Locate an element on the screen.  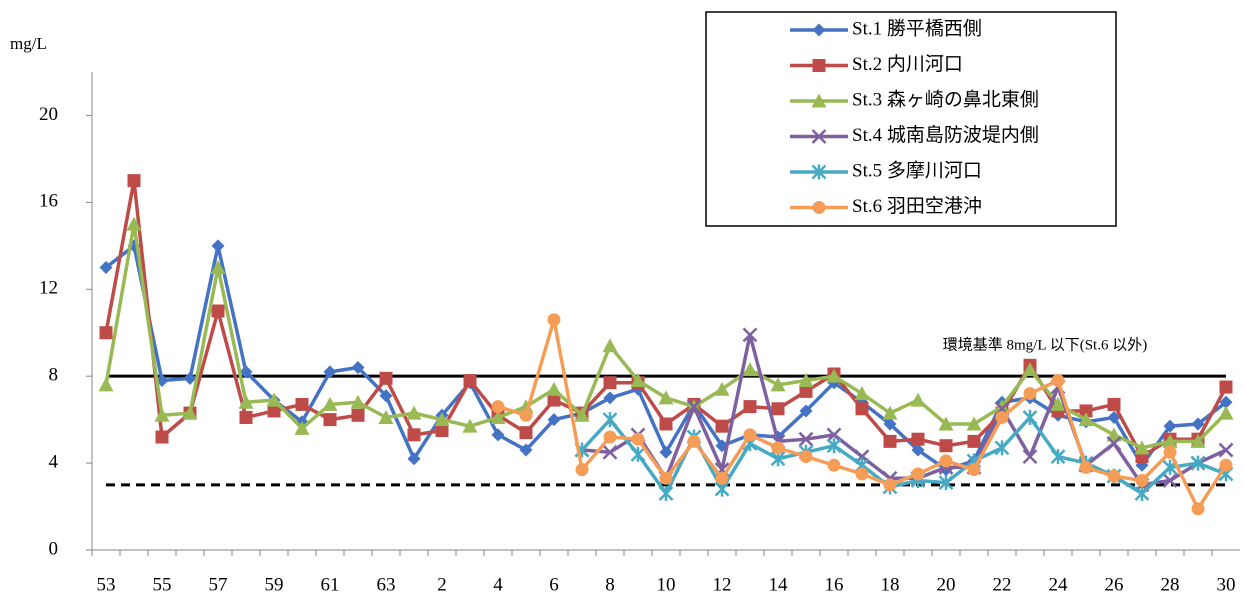
x-tick-label: 10 is located at coordinates (666, 584).